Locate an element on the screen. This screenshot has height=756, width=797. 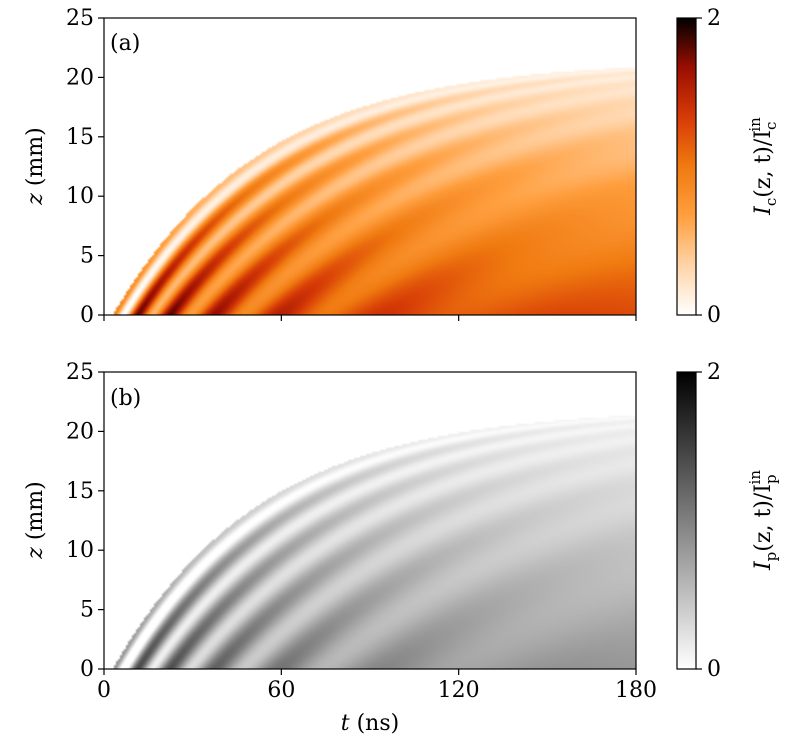
x-tick-label: 0 is located at coordinates (104, 690).